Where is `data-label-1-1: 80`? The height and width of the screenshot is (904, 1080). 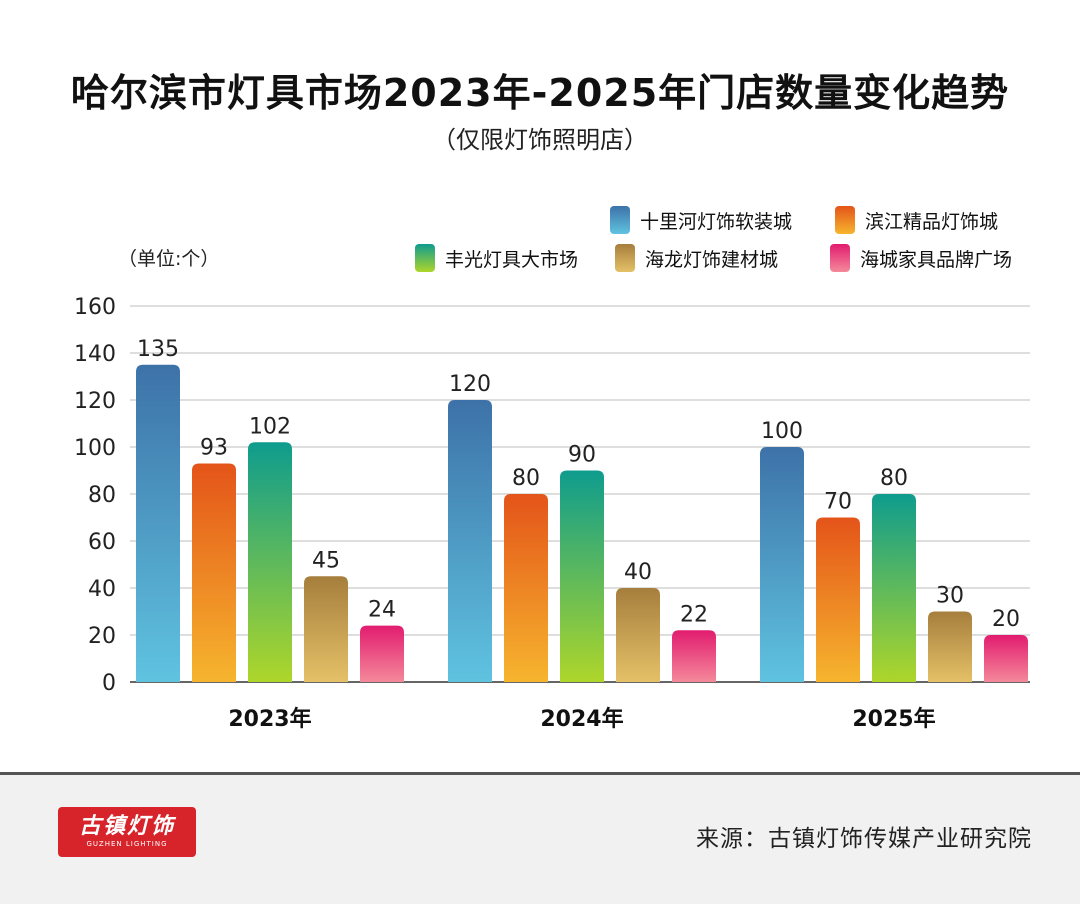 data-label-1-1: 80 is located at coordinates (526, 478).